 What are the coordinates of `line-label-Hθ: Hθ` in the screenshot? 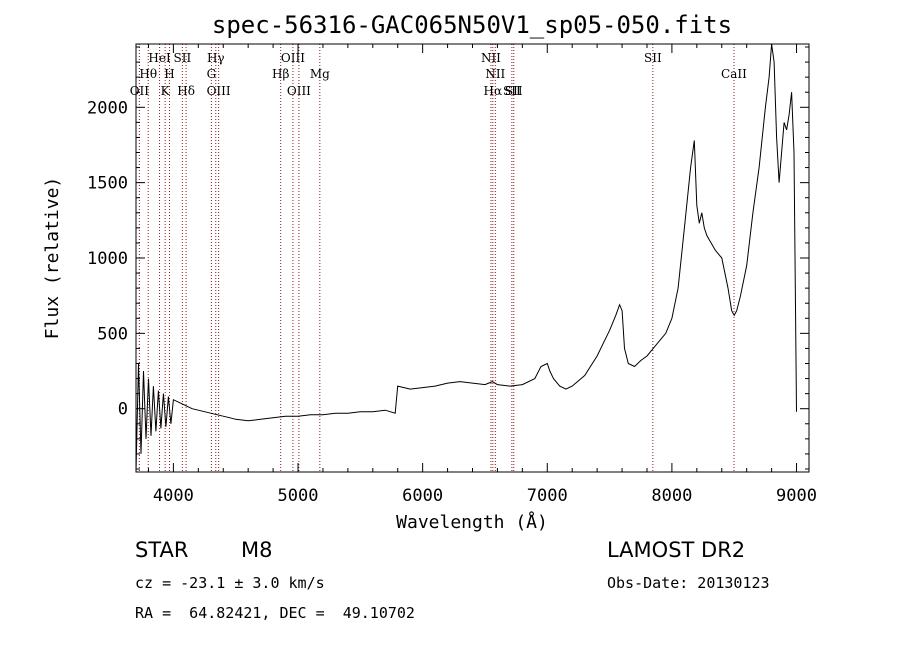 It's located at (148, 74).